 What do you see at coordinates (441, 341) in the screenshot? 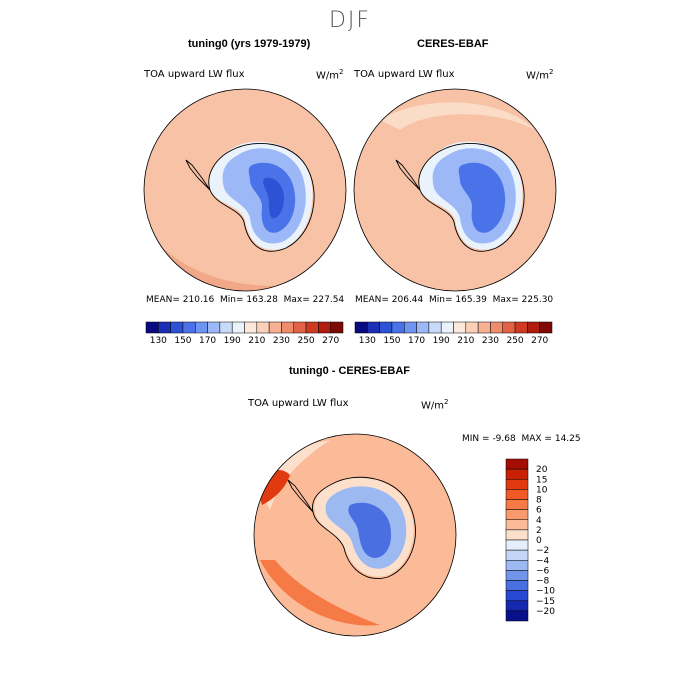
I see `panel2-colorbar-tick-label: 190` at bounding box center [441, 341].